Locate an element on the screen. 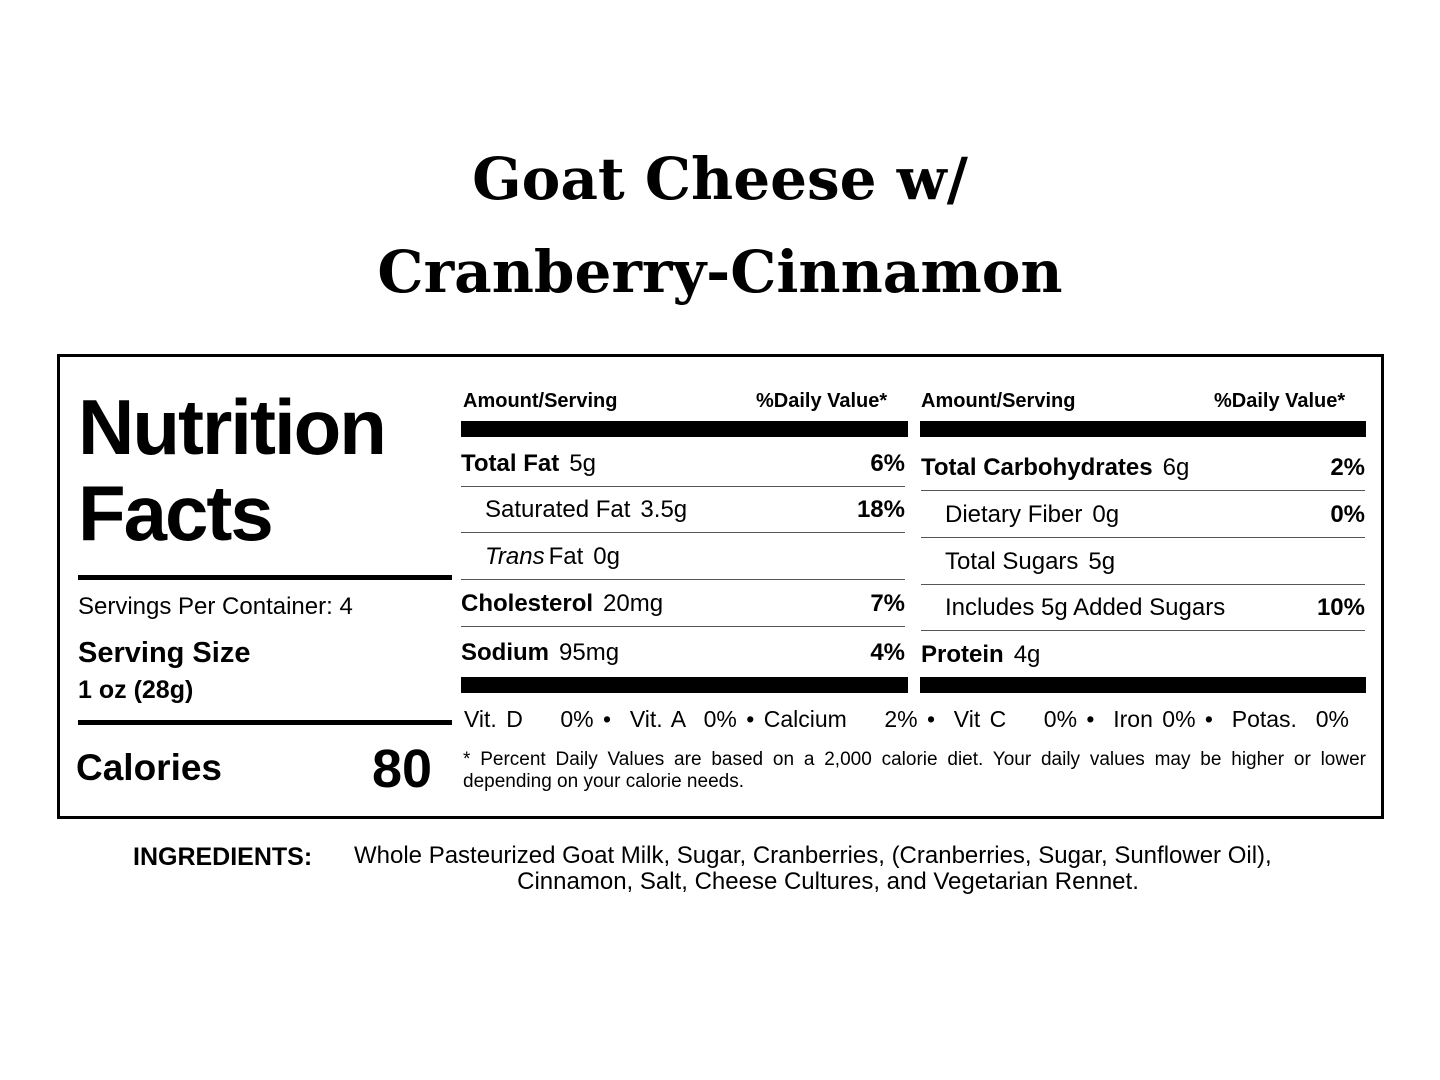 The height and width of the screenshot is (1080, 1440). nutrient-daily-value: 2% is located at coordinates (1347, 467).